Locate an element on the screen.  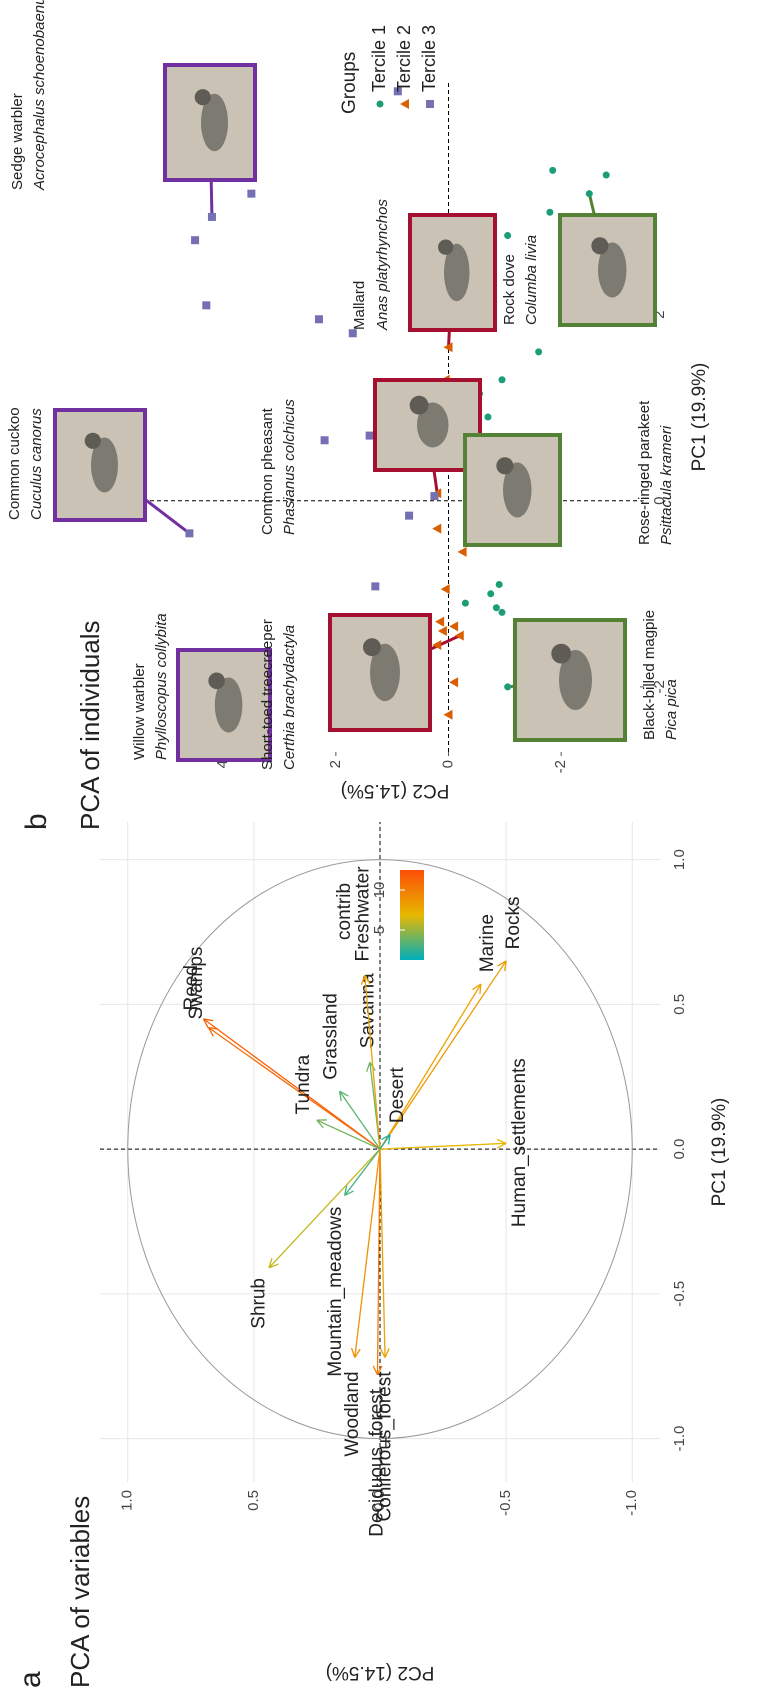
bird-latin: Columba livia is located at coordinates (531, 280).